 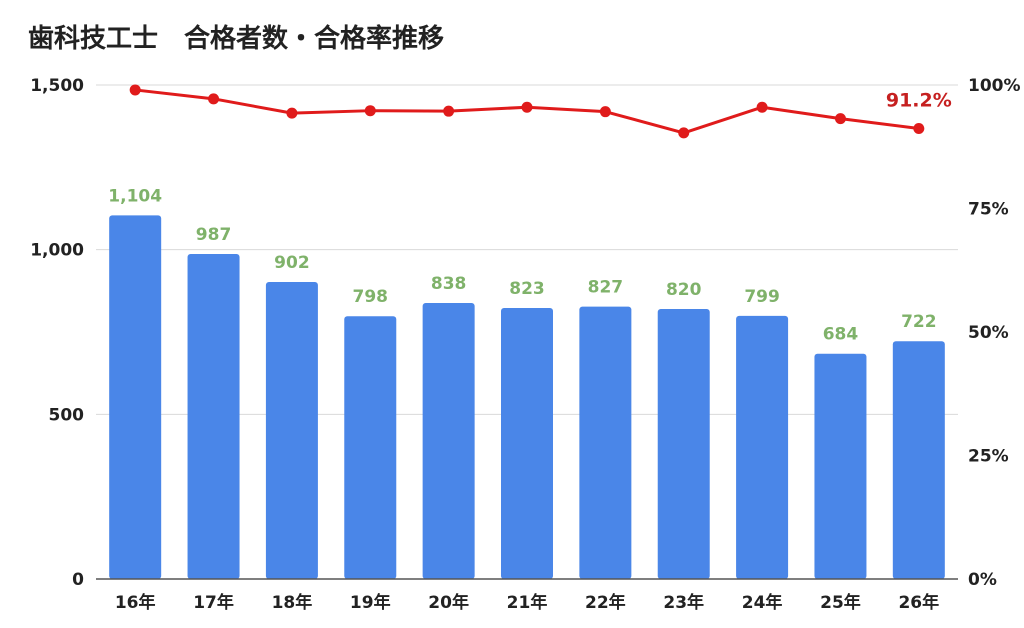 I want to click on bar-24年, so click(x=762, y=447).